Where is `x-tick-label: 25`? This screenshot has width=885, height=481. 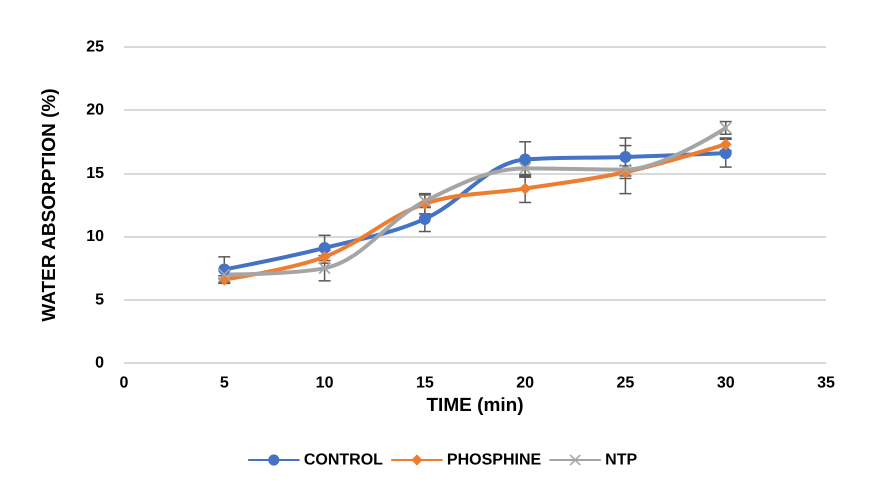
x-tick-label: 25 is located at coordinates (625, 383).